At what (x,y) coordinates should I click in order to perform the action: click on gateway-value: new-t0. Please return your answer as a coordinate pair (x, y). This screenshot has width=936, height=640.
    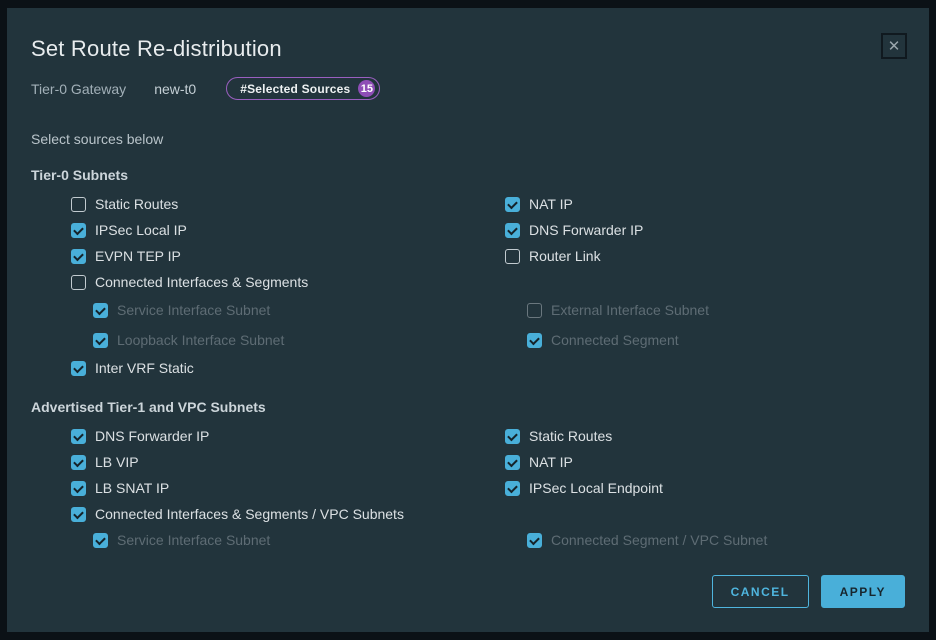
    Looking at the image, I should click on (175, 88).